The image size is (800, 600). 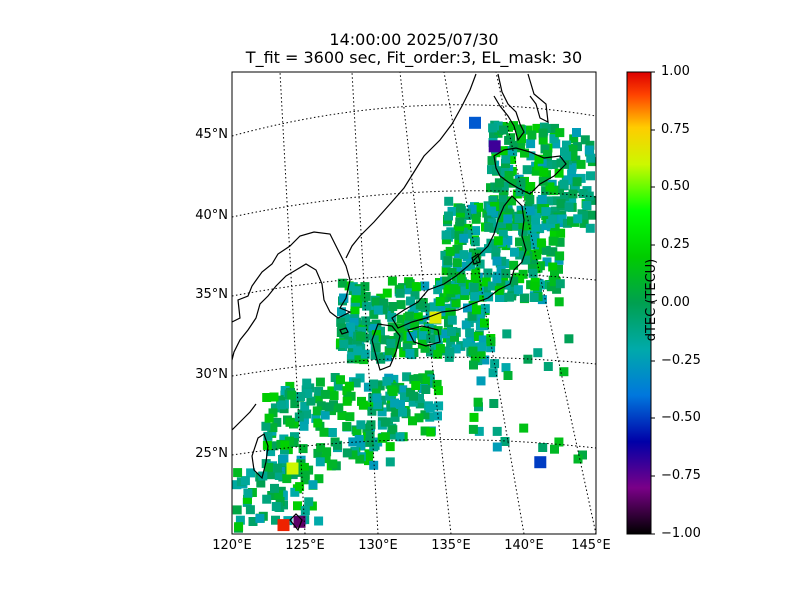 What do you see at coordinates (386, 347) in the screenshot?
I see `kyushu-island` at bounding box center [386, 347].